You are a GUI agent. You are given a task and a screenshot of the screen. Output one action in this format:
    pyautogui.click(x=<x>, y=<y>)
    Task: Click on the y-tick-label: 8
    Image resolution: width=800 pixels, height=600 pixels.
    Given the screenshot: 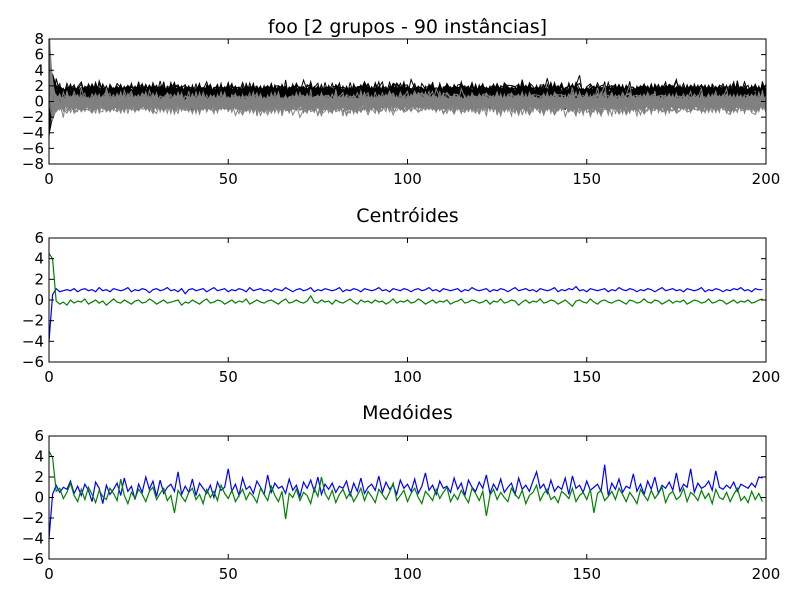 What is the action you would take?
    pyautogui.click(x=39, y=39)
    